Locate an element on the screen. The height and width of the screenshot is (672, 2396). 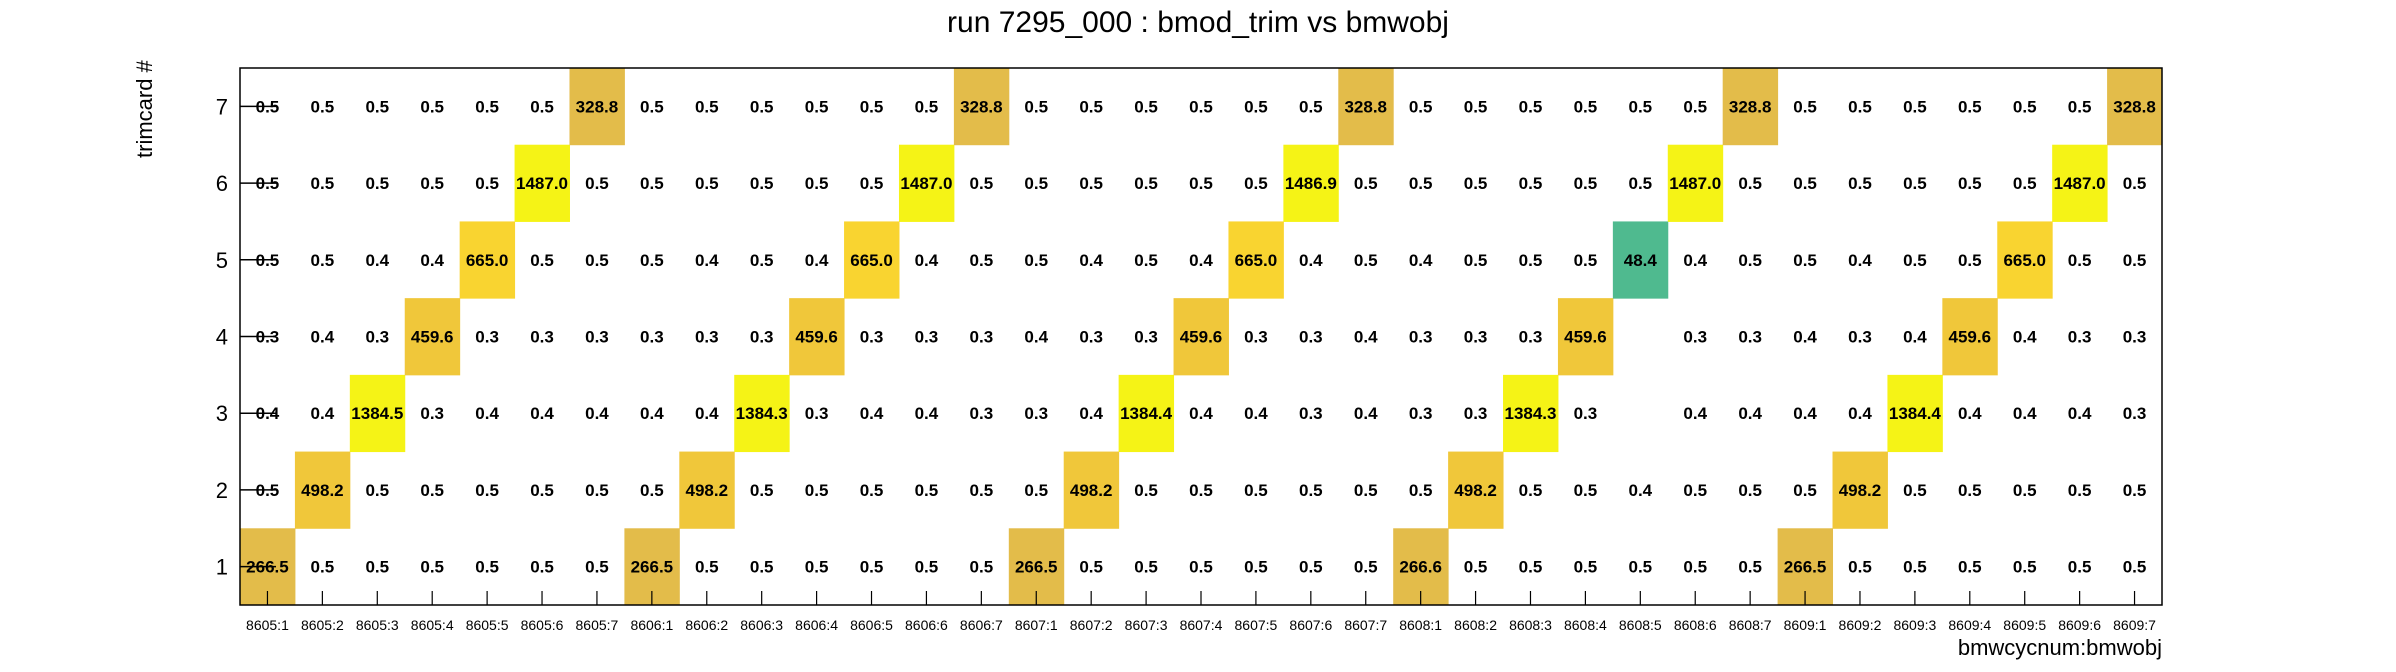
x-tick-label: 8606:4 is located at coordinates (816, 625).